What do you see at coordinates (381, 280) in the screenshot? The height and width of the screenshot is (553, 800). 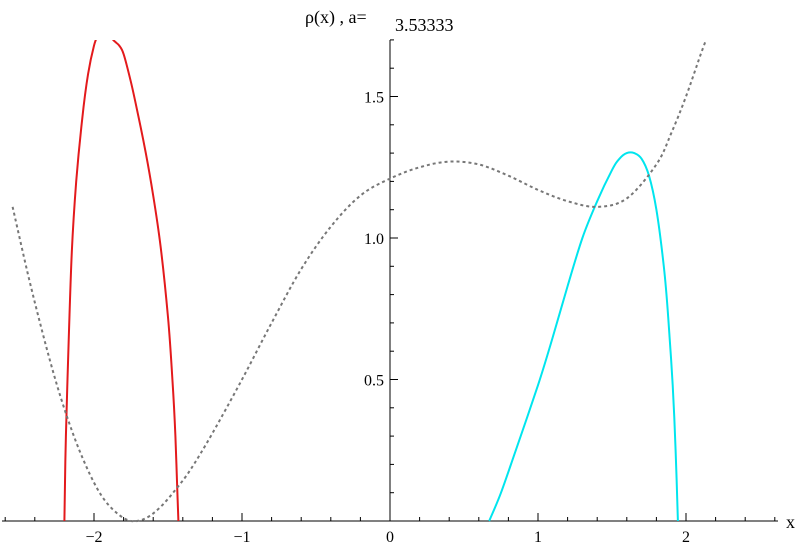 I see `y-axis: 0.5 1.0 1.5` at bounding box center [381, 280].